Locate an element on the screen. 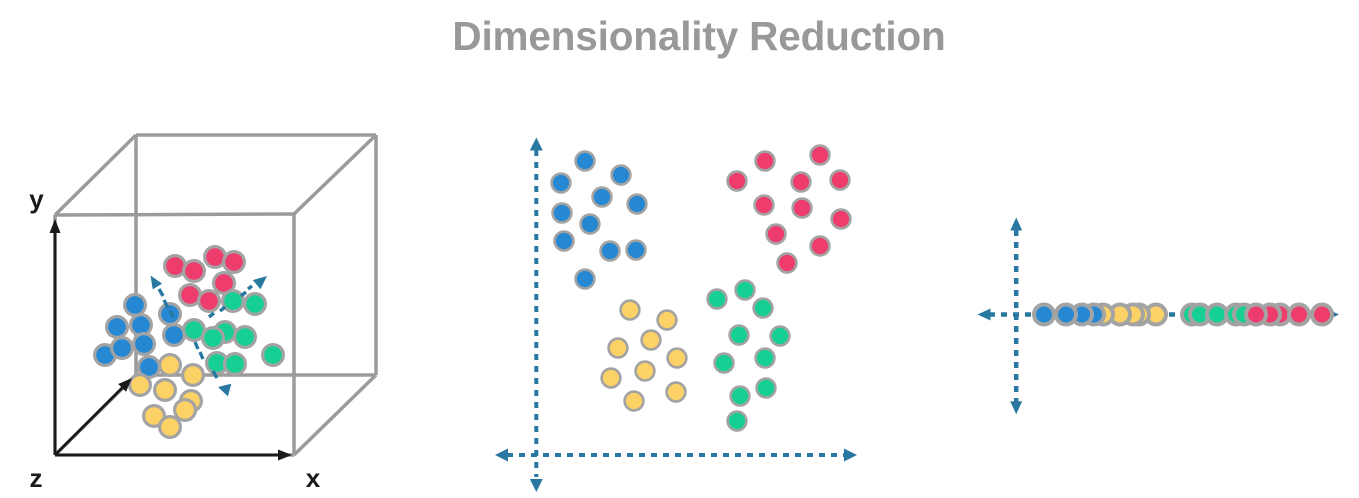 Image resolution: width=1359 pixels, height=498 pixels. svg-text: y is located at coordinates (36, 199).